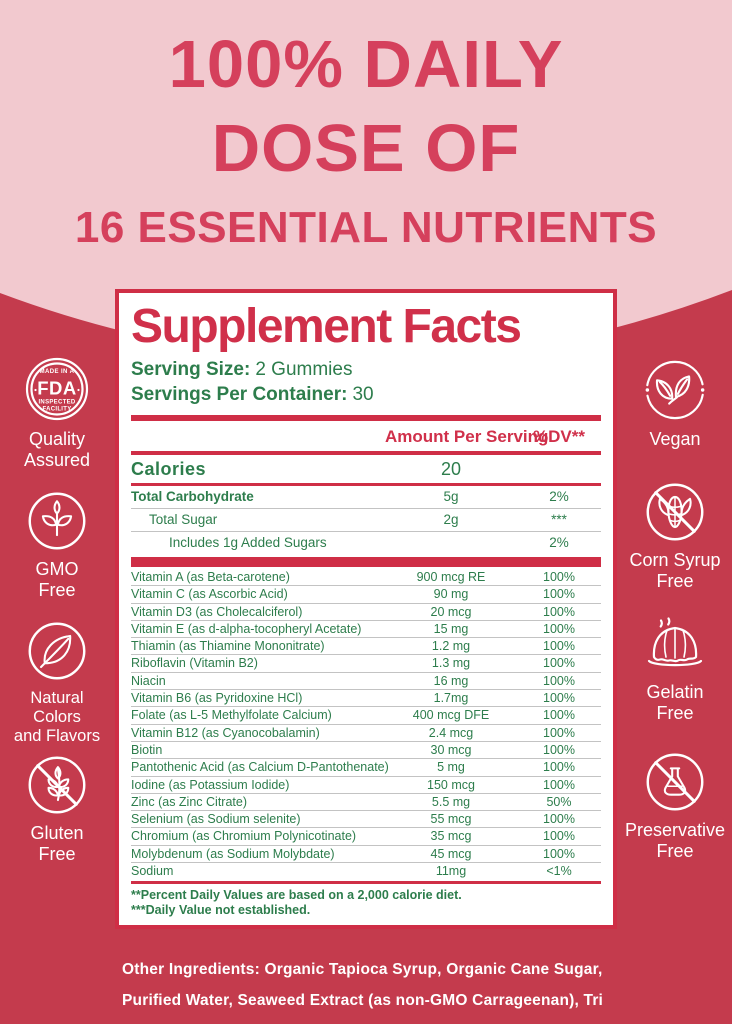  I want to click on table-row: Sodium 11mg <1%, so click(366, 871).